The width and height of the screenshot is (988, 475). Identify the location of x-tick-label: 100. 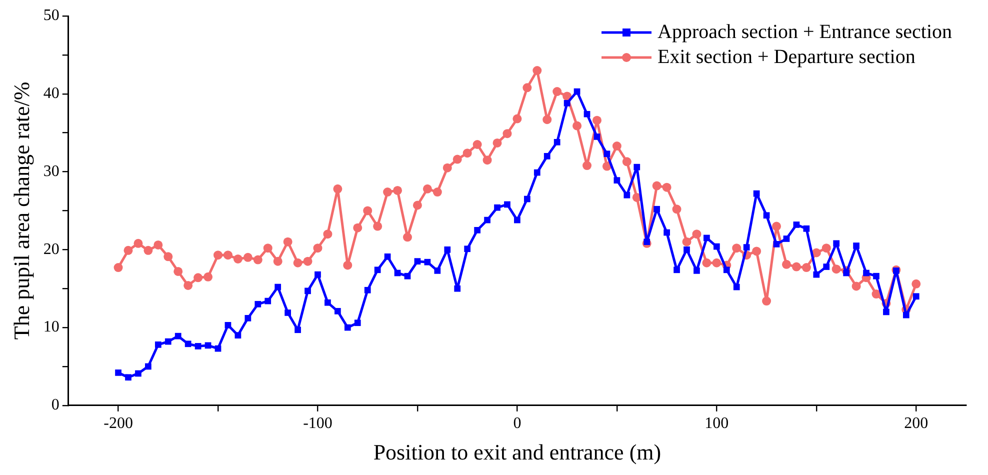
(716, 423).